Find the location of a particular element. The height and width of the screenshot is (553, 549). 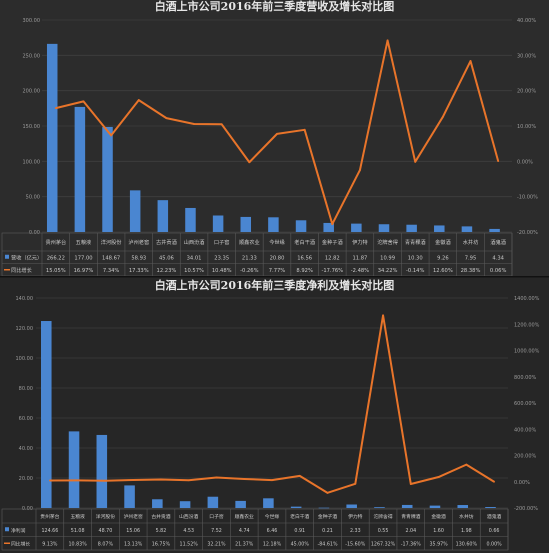

line-data-label: 11.52% is located at coordinates (189, 544).